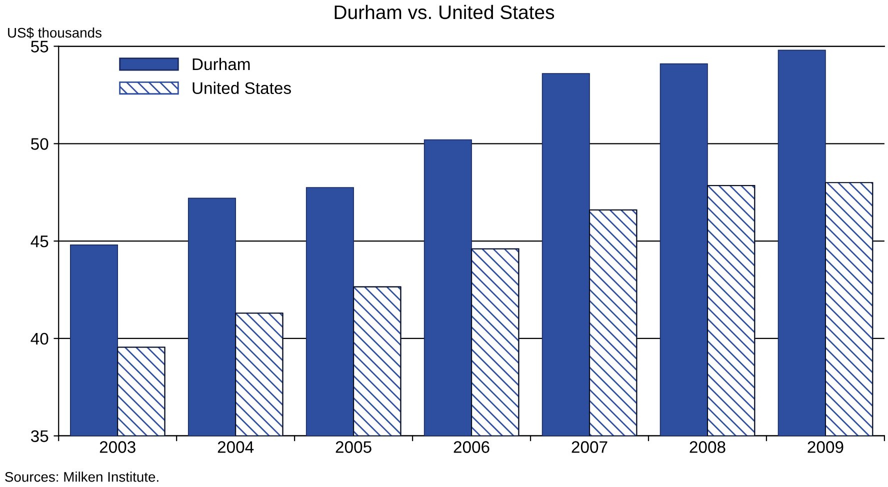 This screenshot has height=487, width=888. I want to click on x-tick-label: 2005, so click(354, 447).